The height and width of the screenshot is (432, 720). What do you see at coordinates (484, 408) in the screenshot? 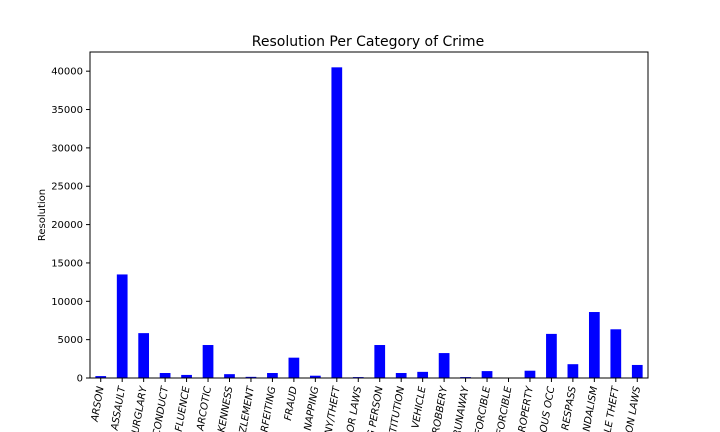
I see `x-tick-label-18: FORCIBLE` at bounding box center [484, 408].